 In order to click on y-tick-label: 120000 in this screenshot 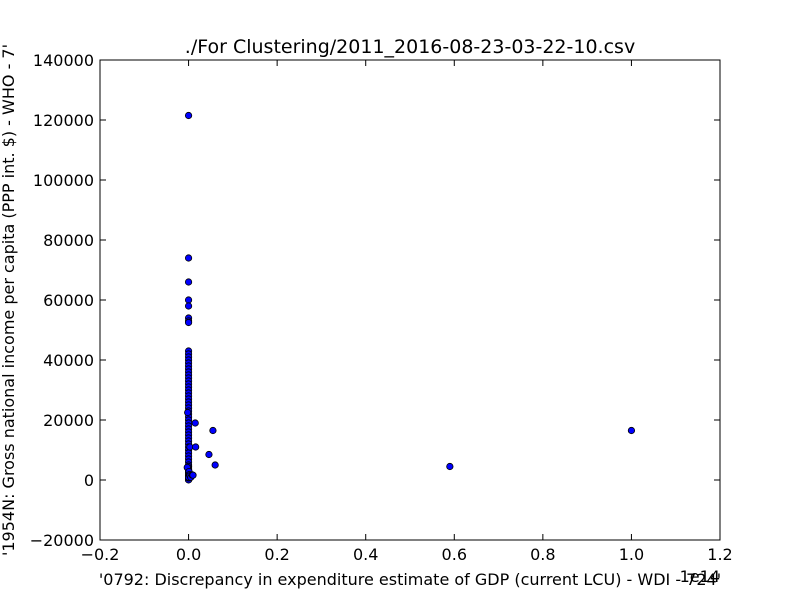, I will do `click(63, 120)`.